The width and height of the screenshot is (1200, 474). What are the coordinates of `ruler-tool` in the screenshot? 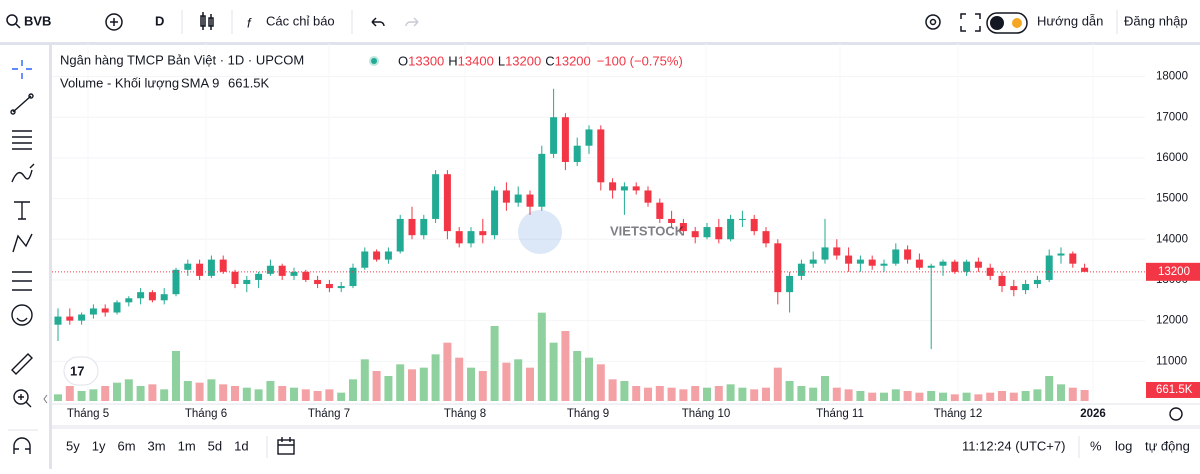 It's located at (22, 364).